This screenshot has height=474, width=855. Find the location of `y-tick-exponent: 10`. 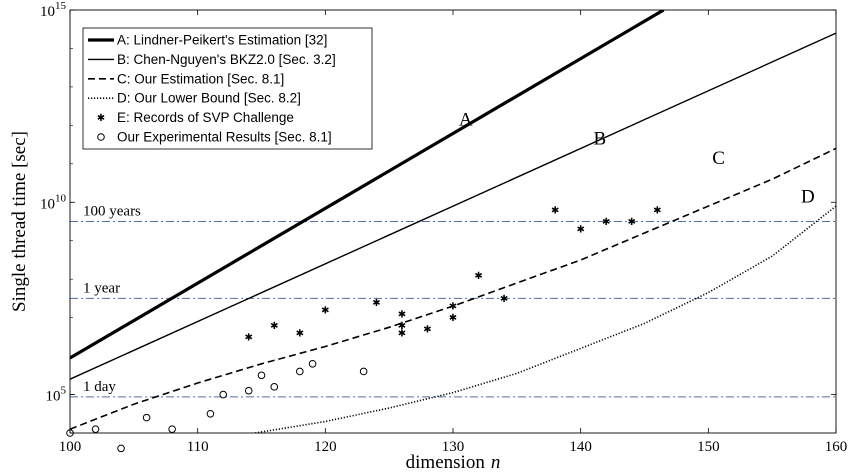

y-tick-exponent: 10 is located at coordinates (61, 198).